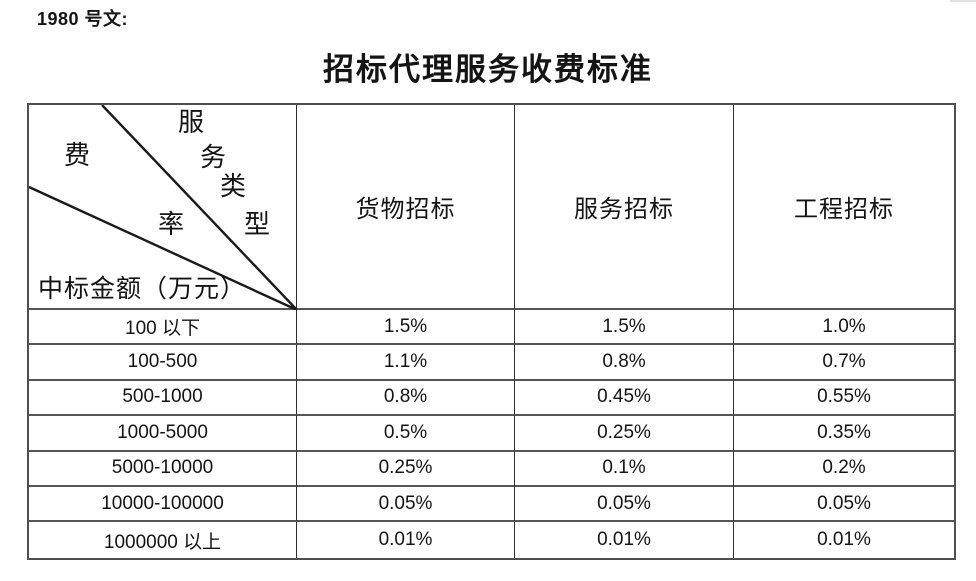 The width and height of the screenshot is (976, 581). Describe the element at coordinates (844, 504) in the screenshot. I see `works-rate-cell: 0.05%` at that location.